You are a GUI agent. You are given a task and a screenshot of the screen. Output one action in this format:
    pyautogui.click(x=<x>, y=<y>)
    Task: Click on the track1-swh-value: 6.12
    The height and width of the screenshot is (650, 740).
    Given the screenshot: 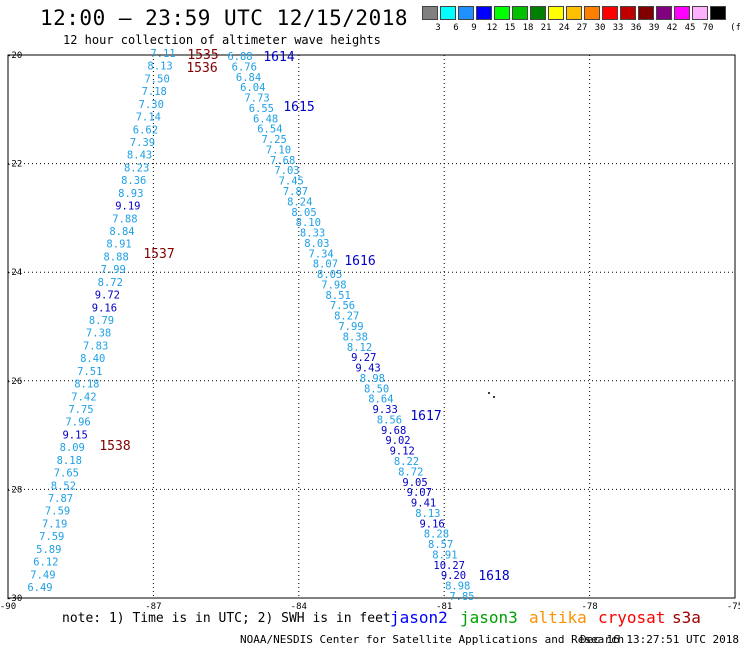 What is the action you would take?
    pyautogui.click(x=45, y=563)
    